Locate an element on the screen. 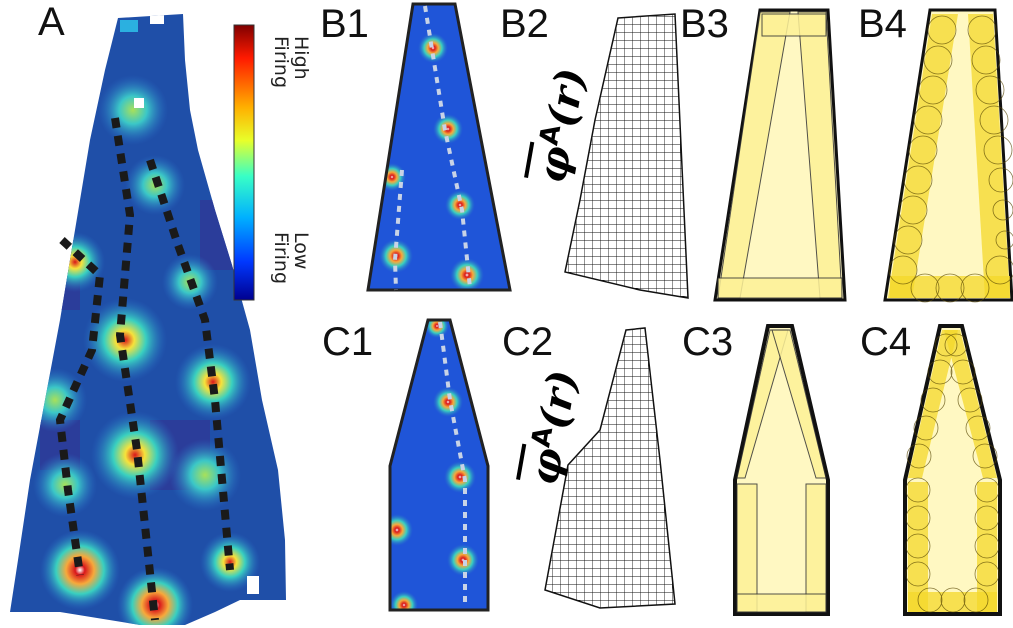 Image resolution: width=1013 pixels, height=628 pixels. panel-b1-trajectories is located at coordinates (432, 148).